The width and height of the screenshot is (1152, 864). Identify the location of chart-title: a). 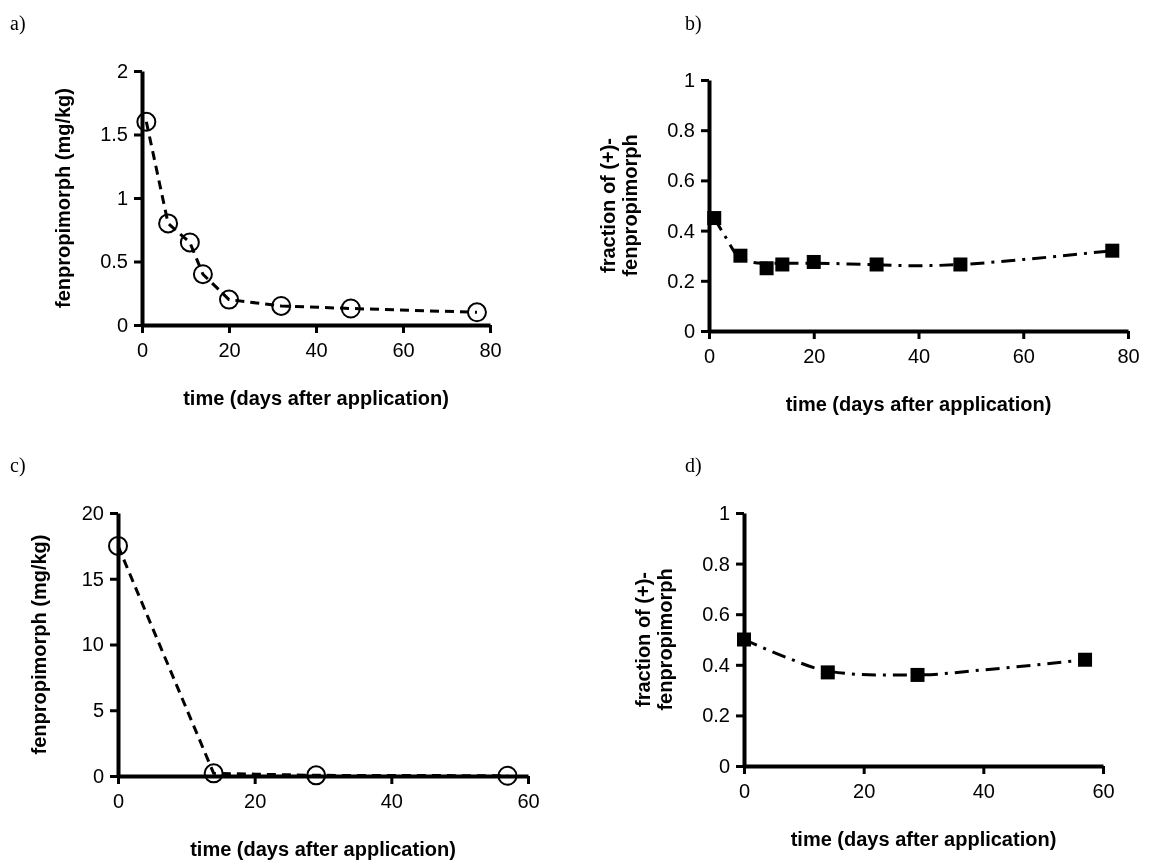
(18, 23).